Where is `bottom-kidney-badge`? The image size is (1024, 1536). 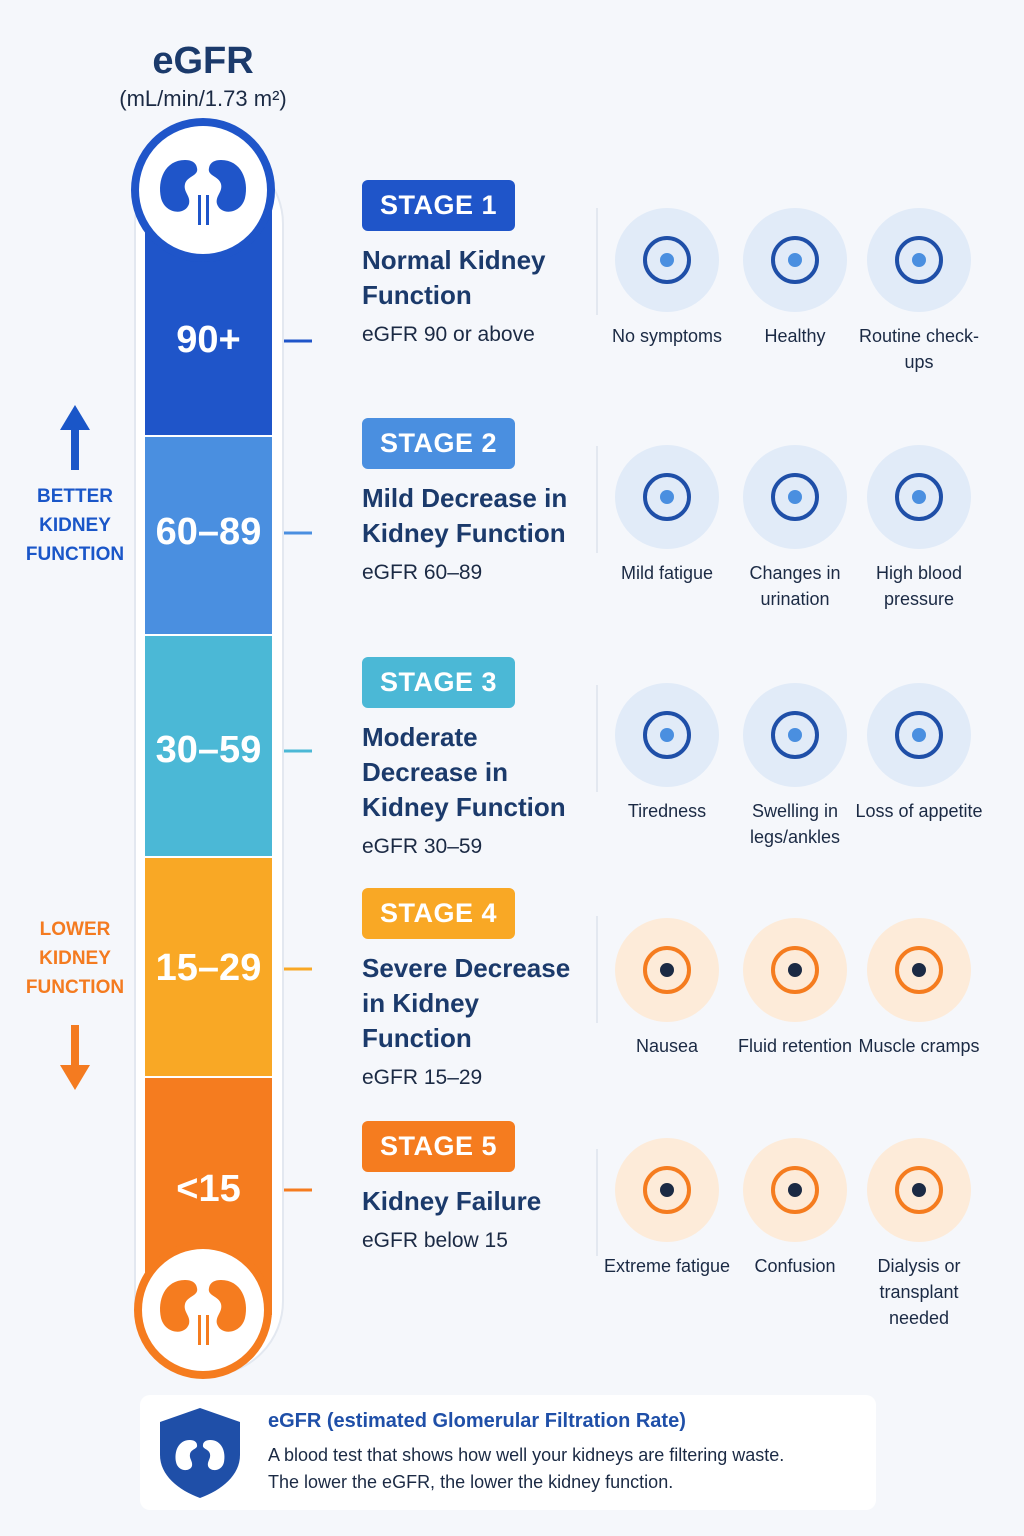
bottom-kidney-badge is located at coordinates (203, 1310).